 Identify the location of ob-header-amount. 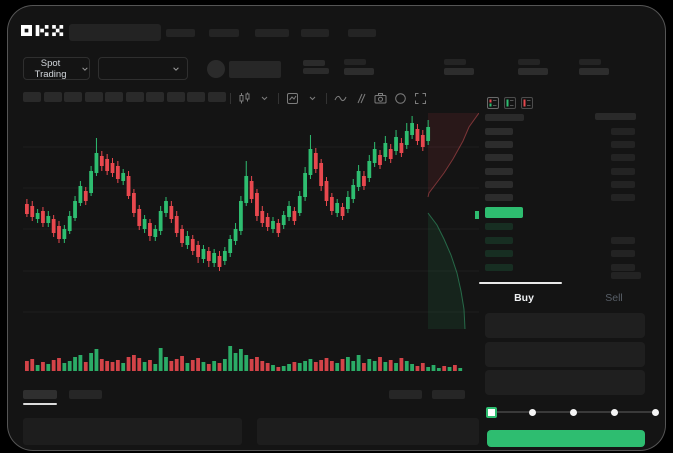
(615, 116).